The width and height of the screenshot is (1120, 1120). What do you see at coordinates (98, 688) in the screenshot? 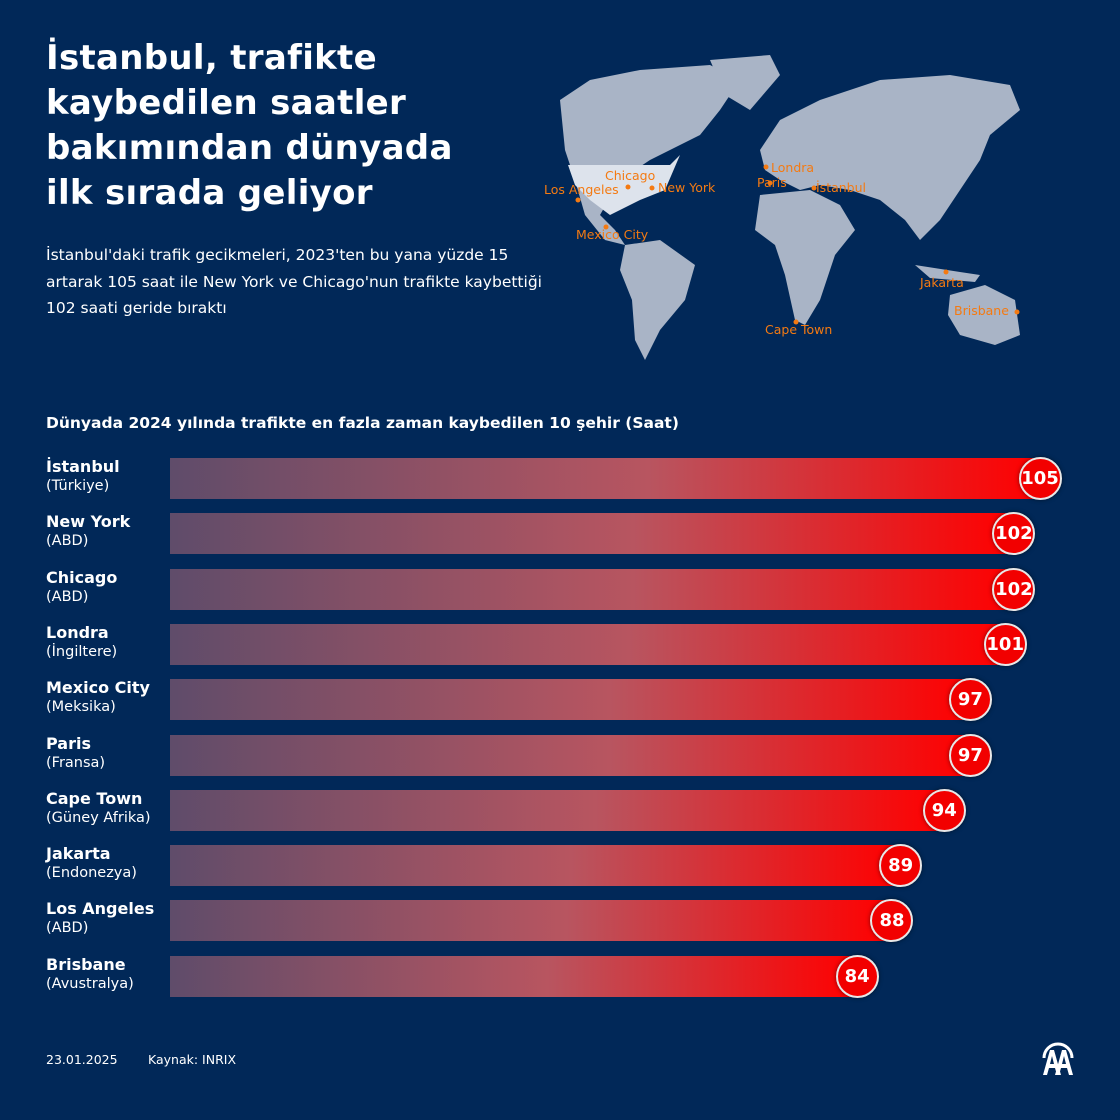
I see `city-name: Mexico City` at bounding box center [98, 688].